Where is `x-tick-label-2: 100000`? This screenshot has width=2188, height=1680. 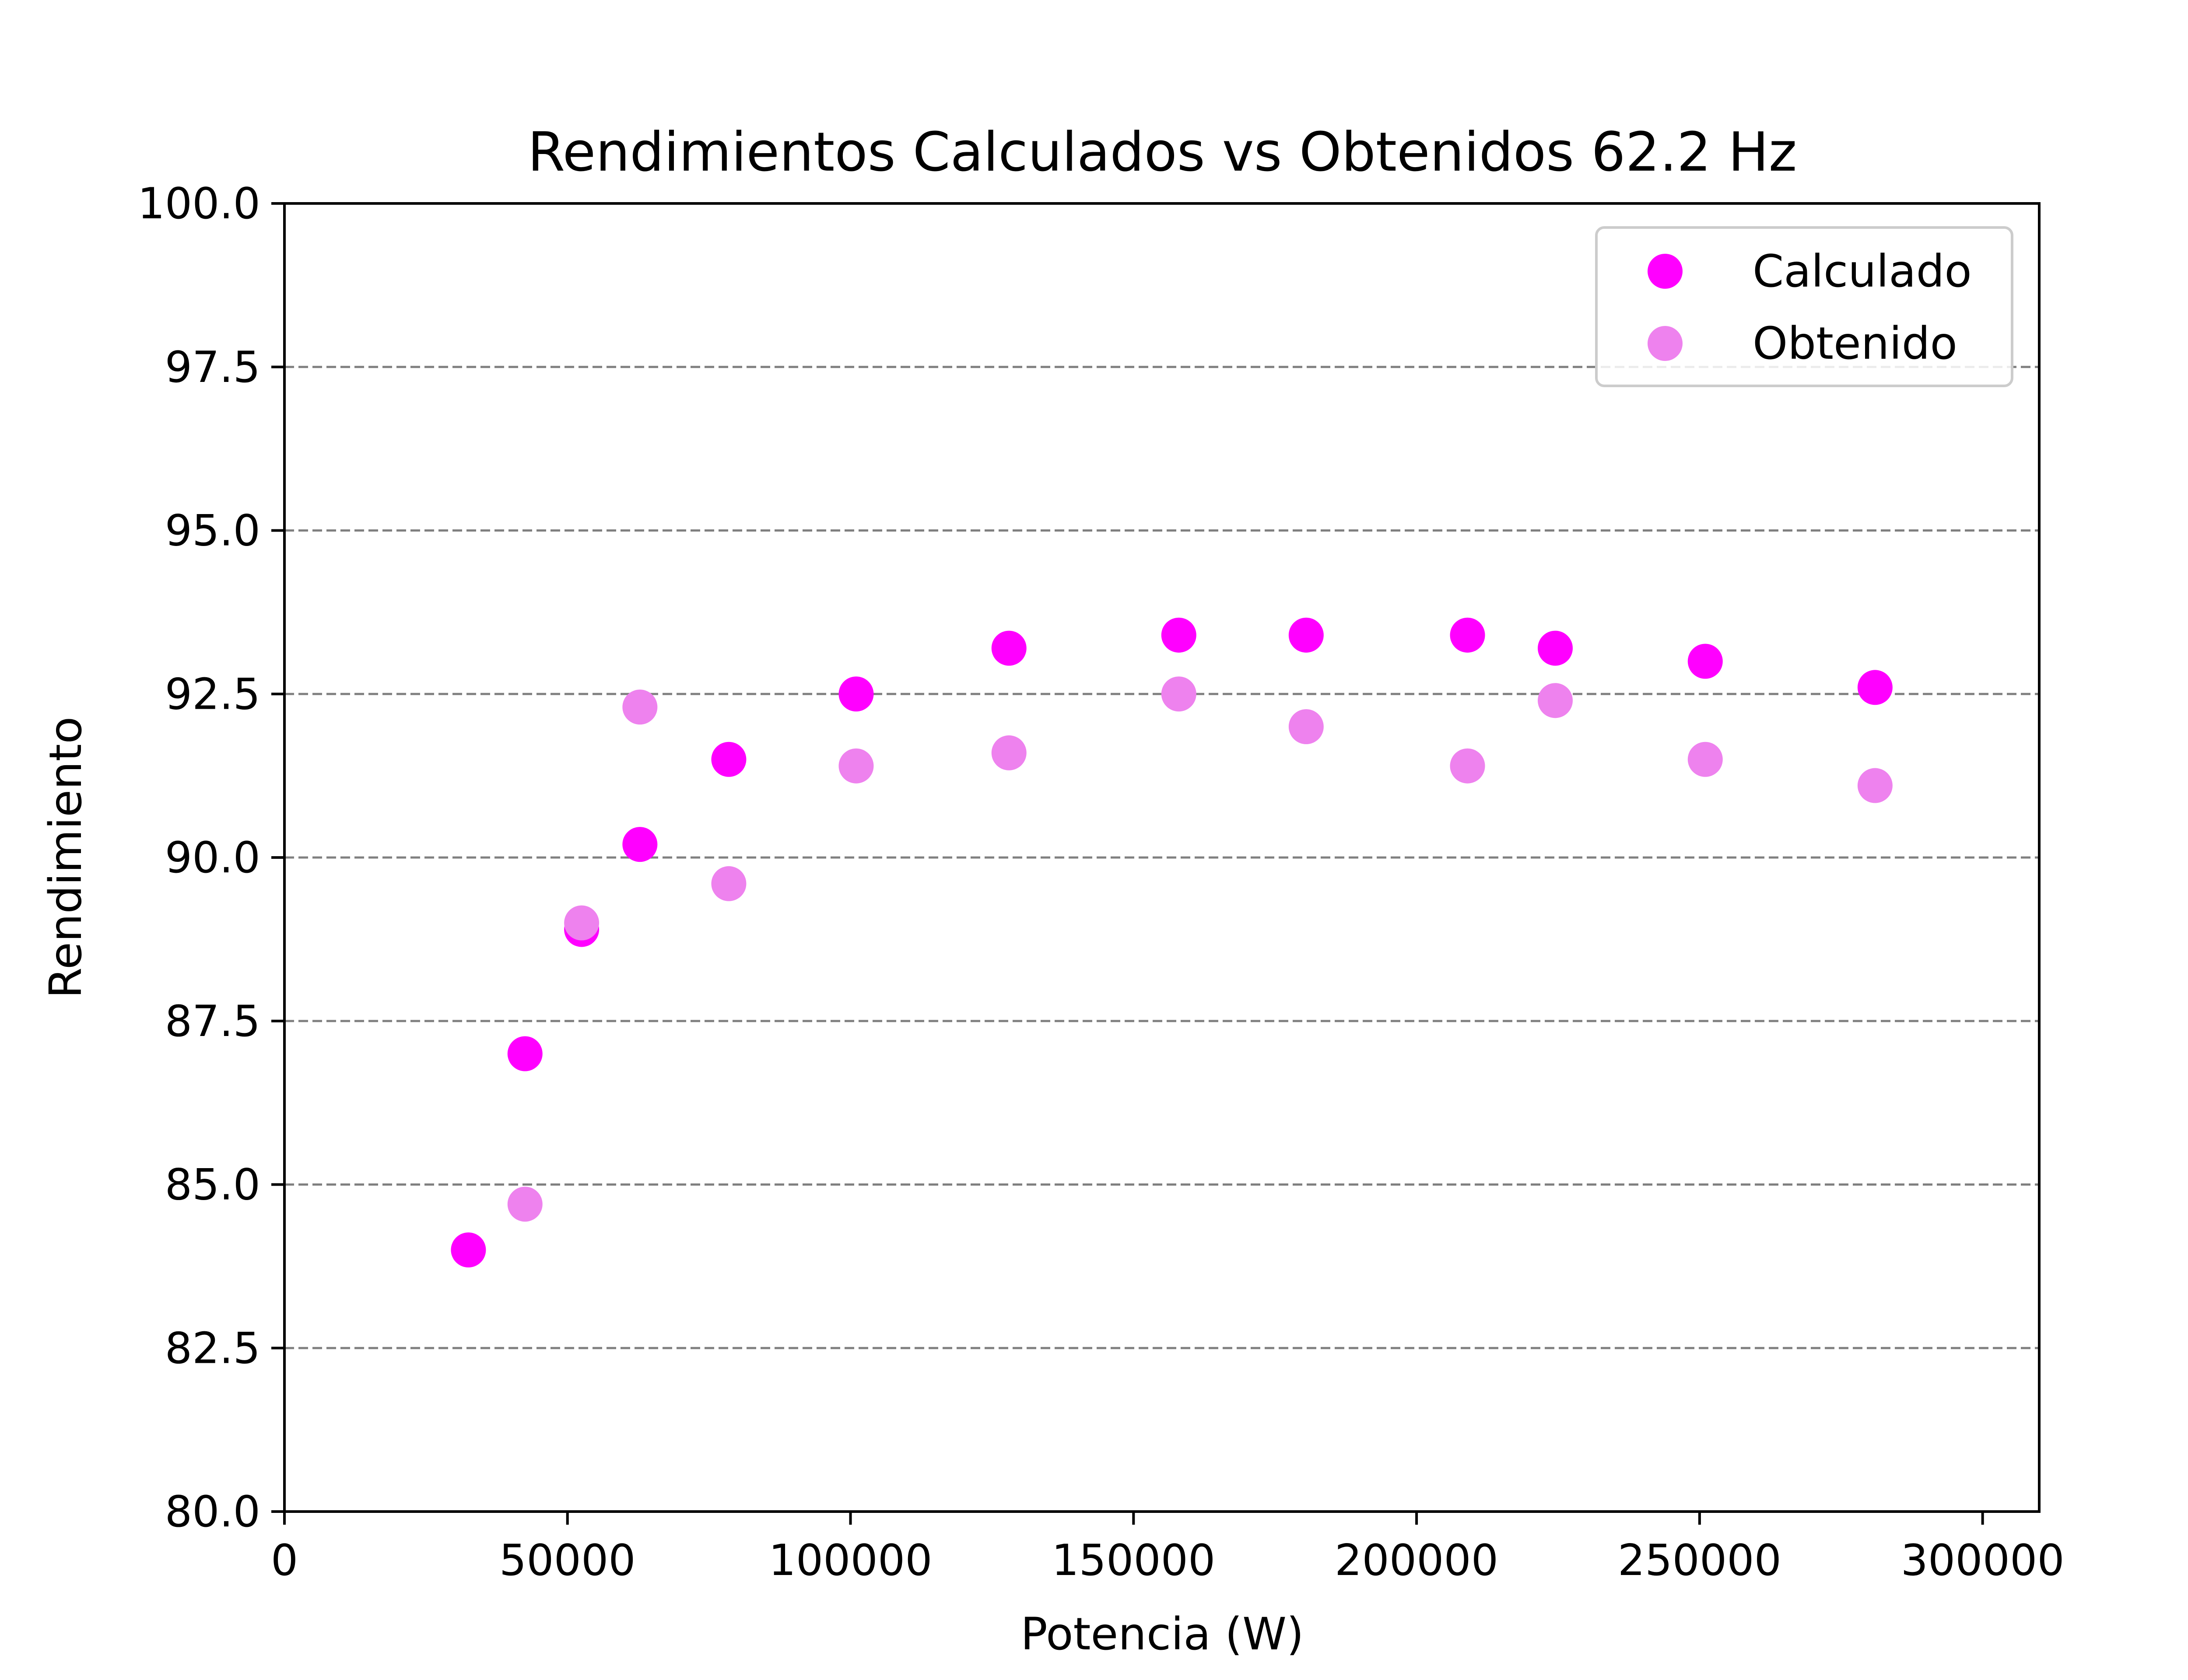 x-tick-label-2: 100000 is located at coordinates (850, 1561).